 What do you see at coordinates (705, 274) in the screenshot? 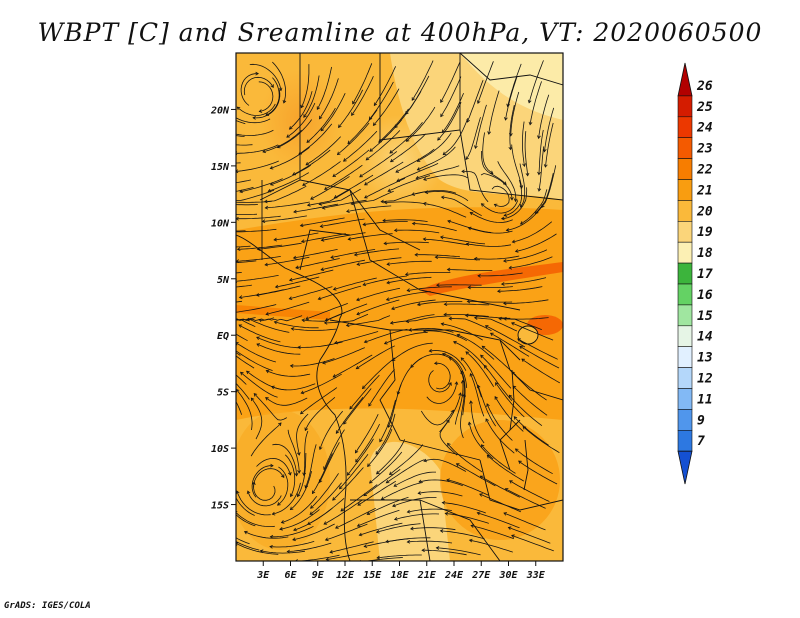
I see `colorbar-label: 17` at bounding box center [705, 274].